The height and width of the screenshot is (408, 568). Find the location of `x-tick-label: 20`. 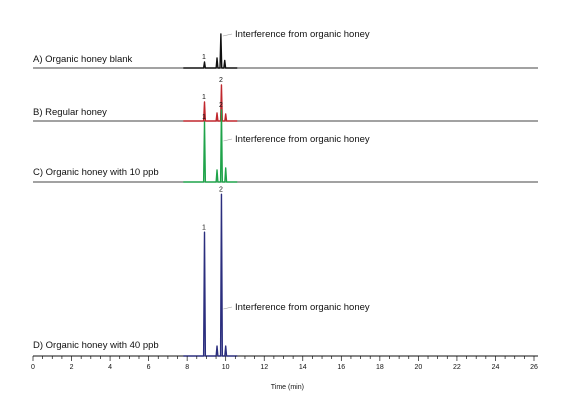

x-tick-label: 20 is located at coordinates (418, 367).